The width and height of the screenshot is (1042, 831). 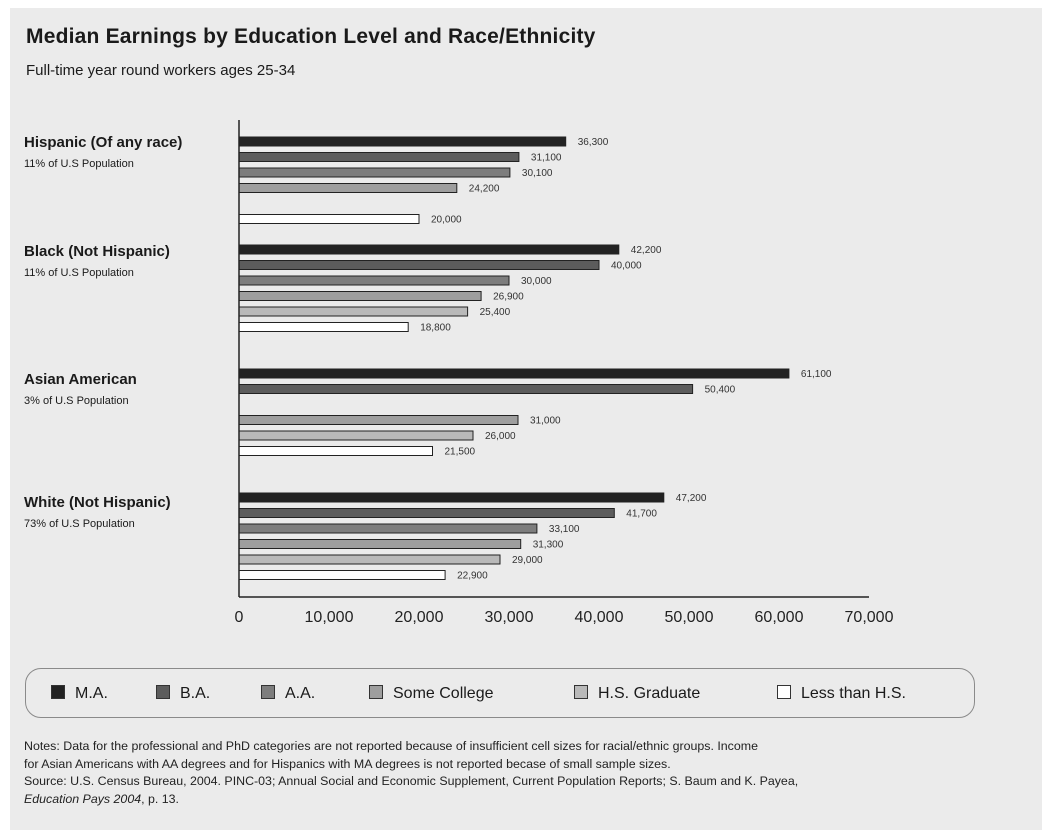 I want to click on x-tick-label: 30,000, so click(x=509, y=617).